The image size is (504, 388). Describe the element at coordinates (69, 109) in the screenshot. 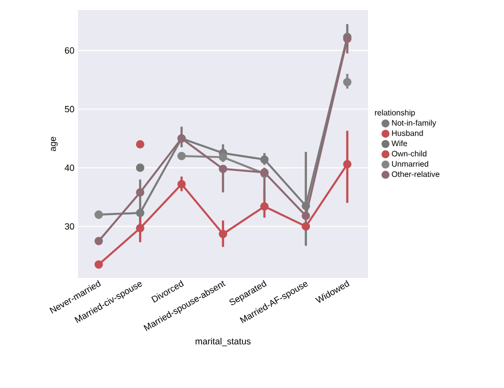

I see `y-tick-label: 50` at that location.